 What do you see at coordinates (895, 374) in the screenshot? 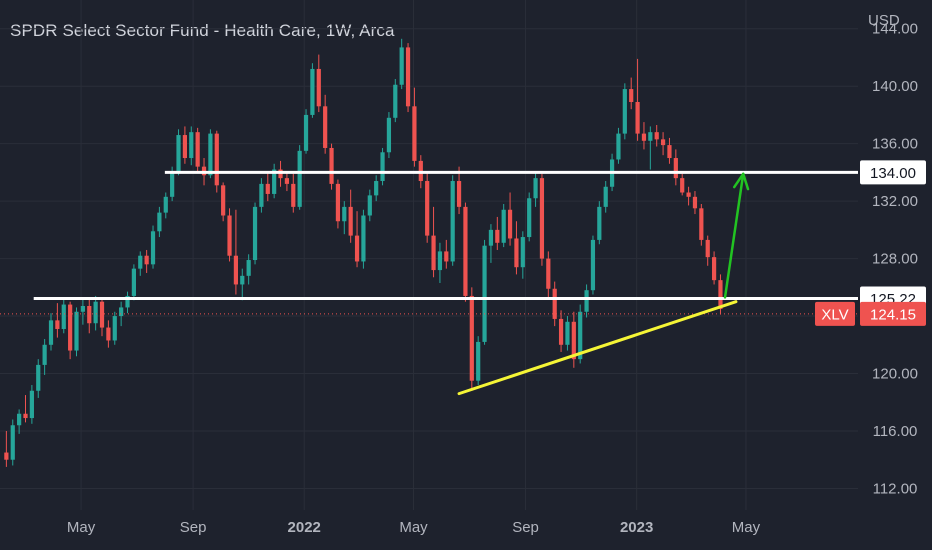
I see `y-tick-label: 120.00` at bounding box center [895, 374].